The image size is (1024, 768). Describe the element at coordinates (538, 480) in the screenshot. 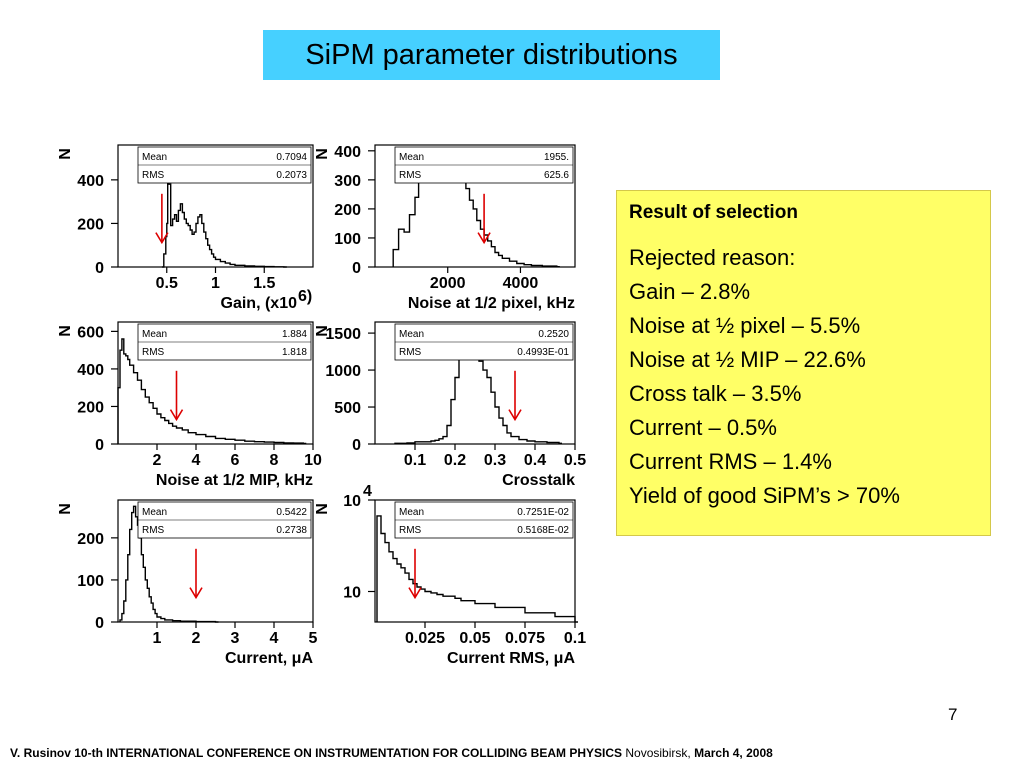

I see `x-axis-title: Crosstalk` at that location.